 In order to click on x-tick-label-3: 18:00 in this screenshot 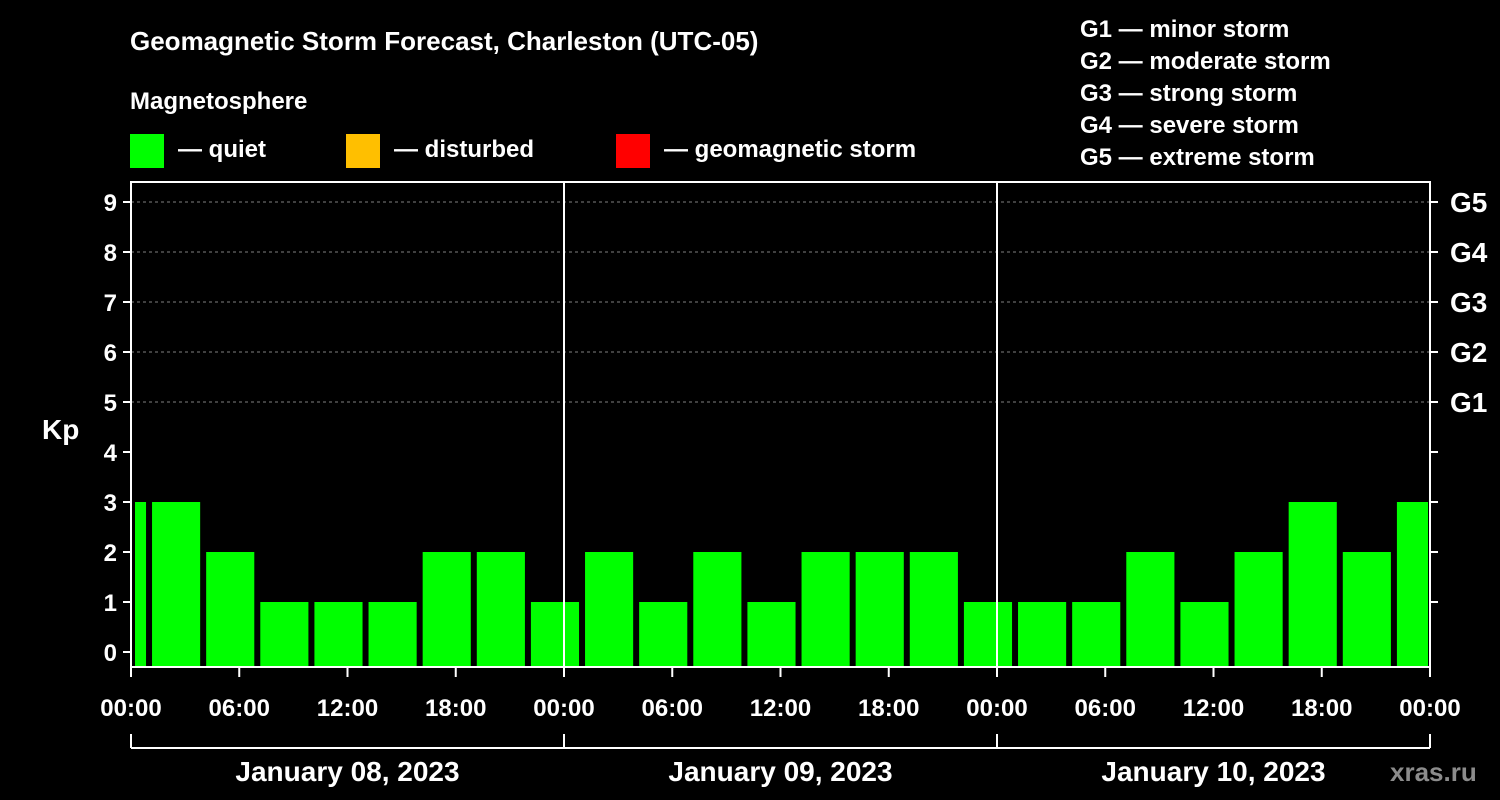, I will do `click(455, 708)`.